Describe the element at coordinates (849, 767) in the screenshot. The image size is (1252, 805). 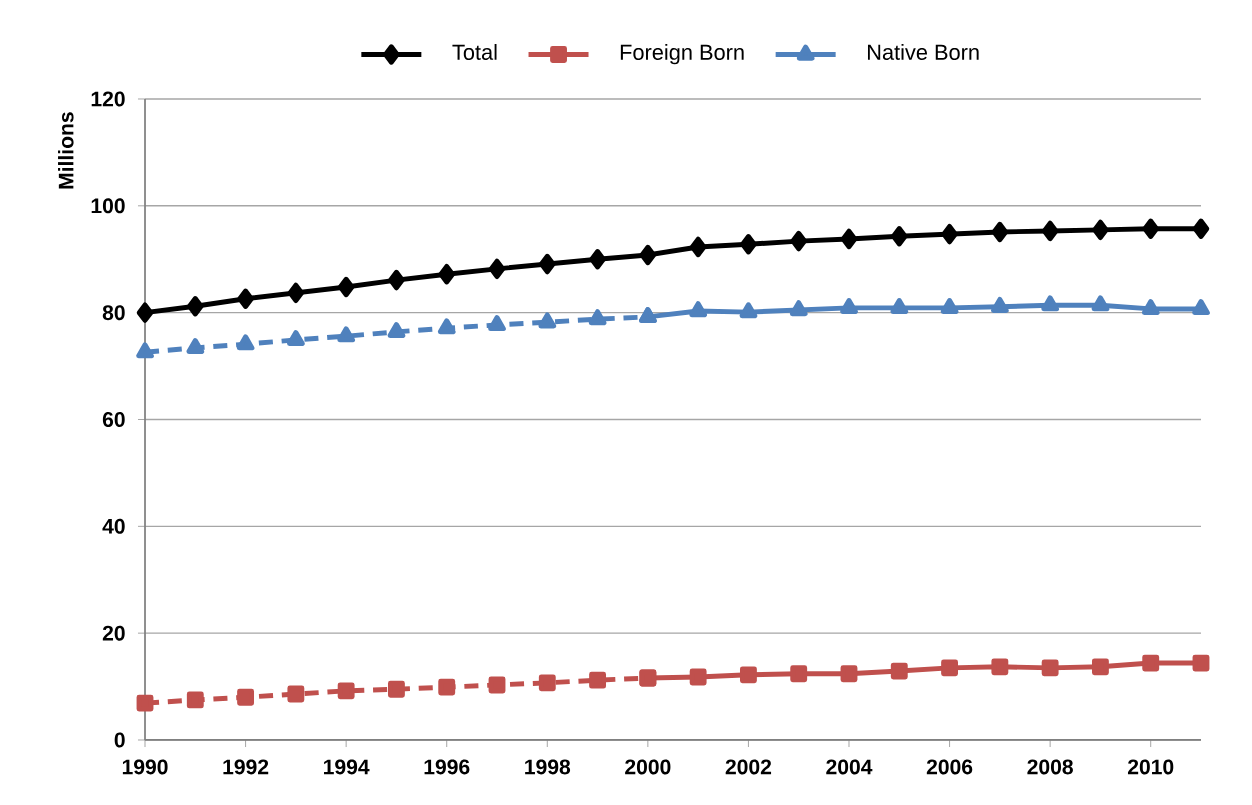
I see `x-tick-label: 2004` at that location.